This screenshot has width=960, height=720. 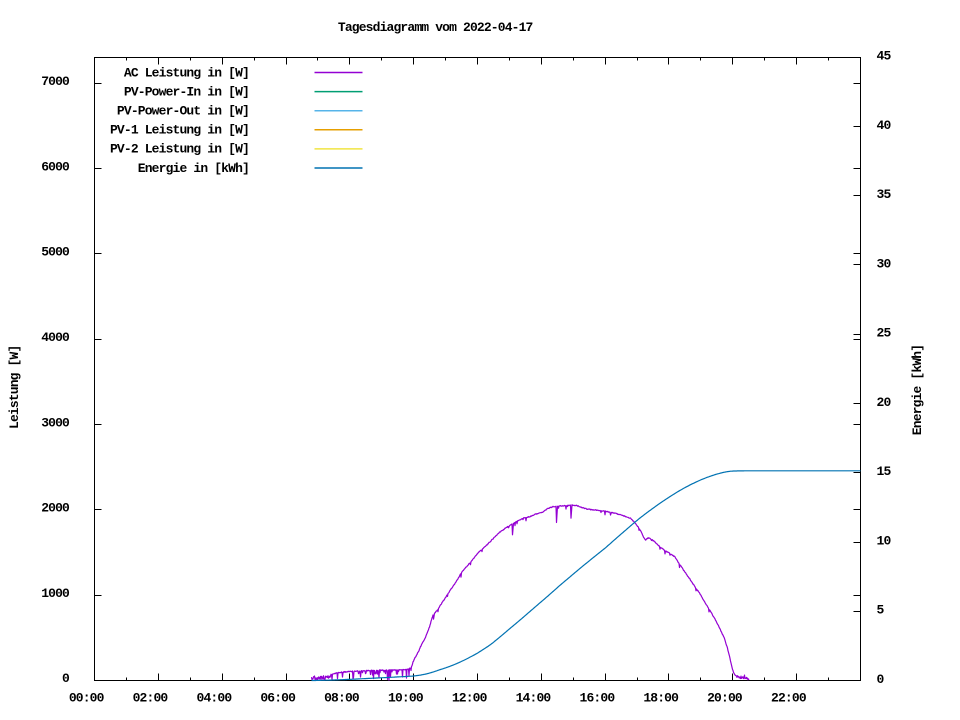 I want to click on svg-text: 04:00, so click(x=215, y=698).